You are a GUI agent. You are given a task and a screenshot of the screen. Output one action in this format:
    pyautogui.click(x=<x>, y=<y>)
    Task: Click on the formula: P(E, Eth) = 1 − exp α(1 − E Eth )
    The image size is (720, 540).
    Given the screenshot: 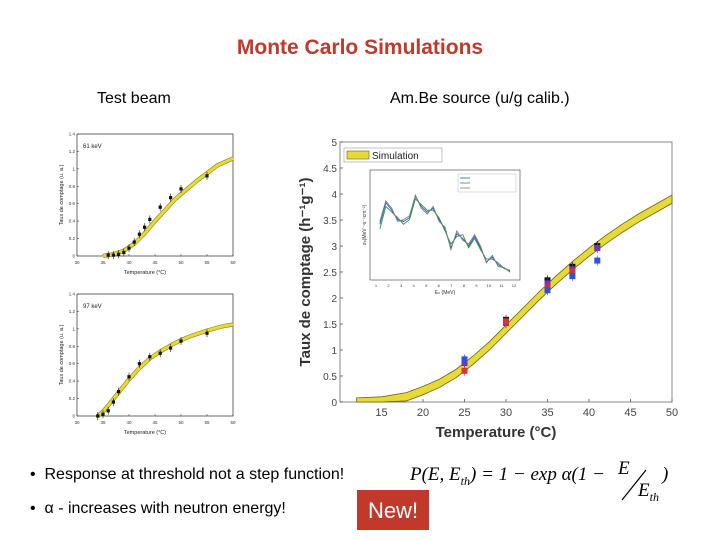 What is the action you would take?
    pyautogui.click(x=543, y=481)
    